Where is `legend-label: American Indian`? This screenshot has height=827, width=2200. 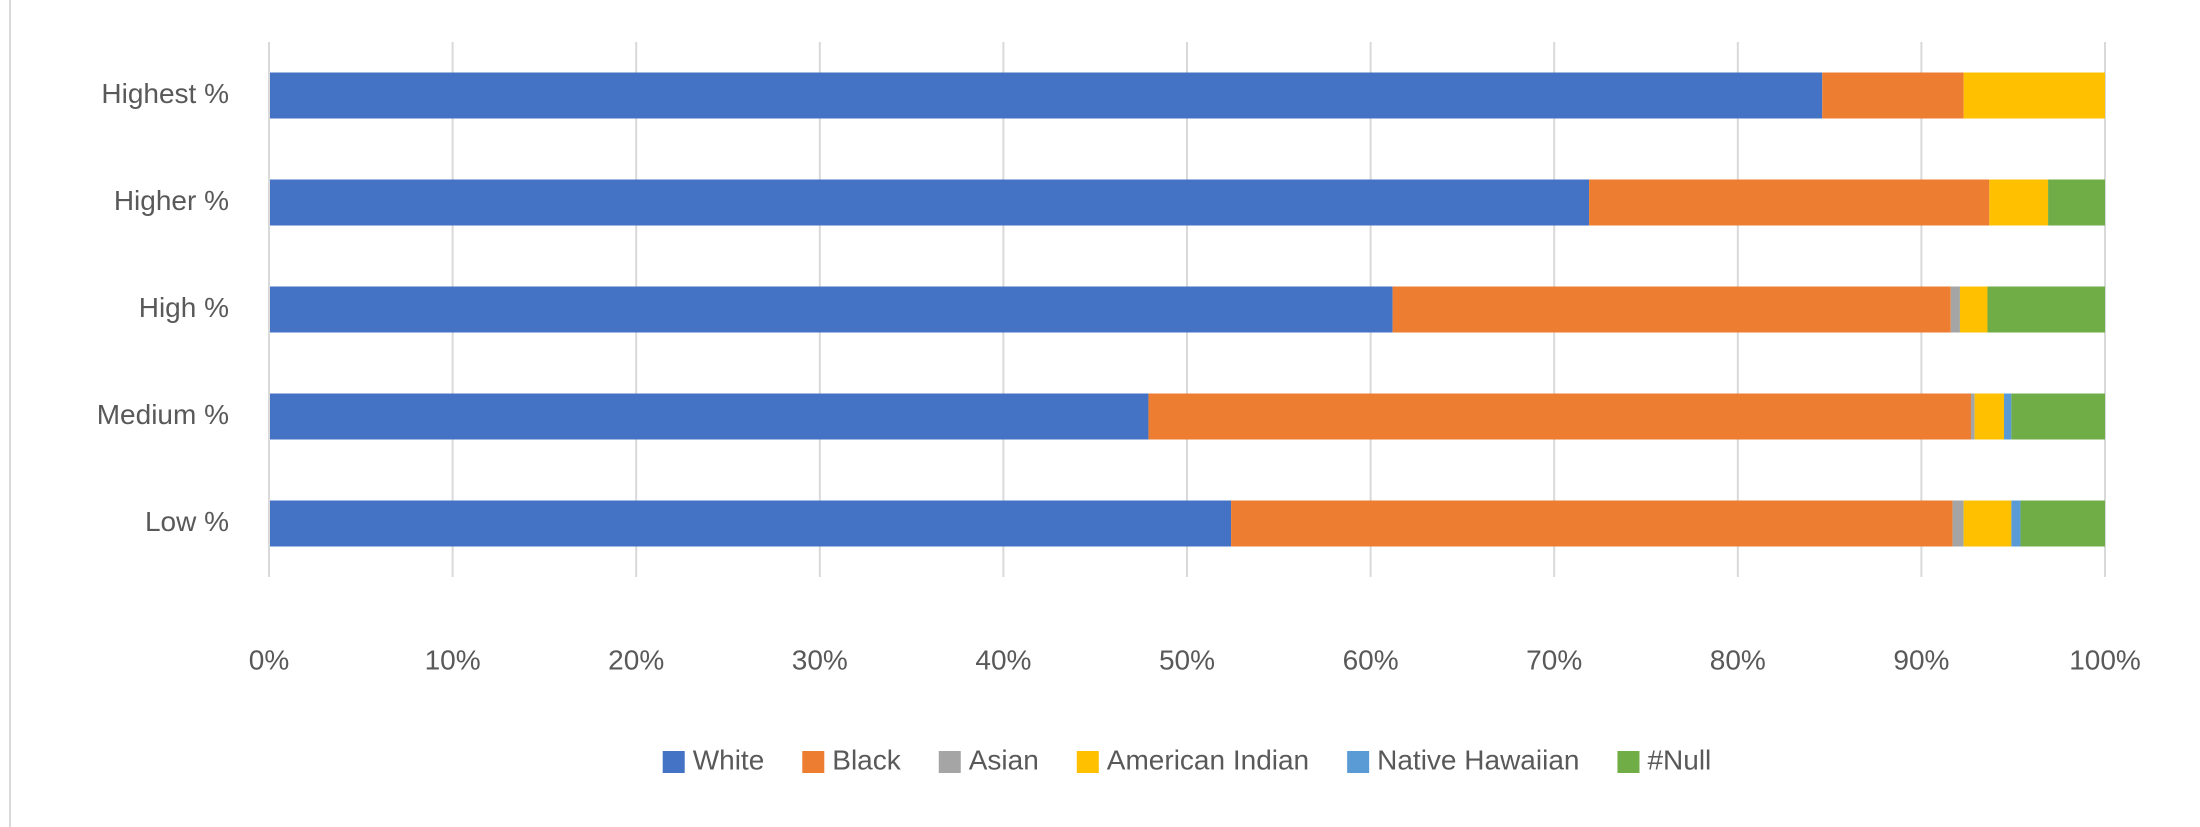 legend-label: American Indian is located at coordinates (1208, 759).